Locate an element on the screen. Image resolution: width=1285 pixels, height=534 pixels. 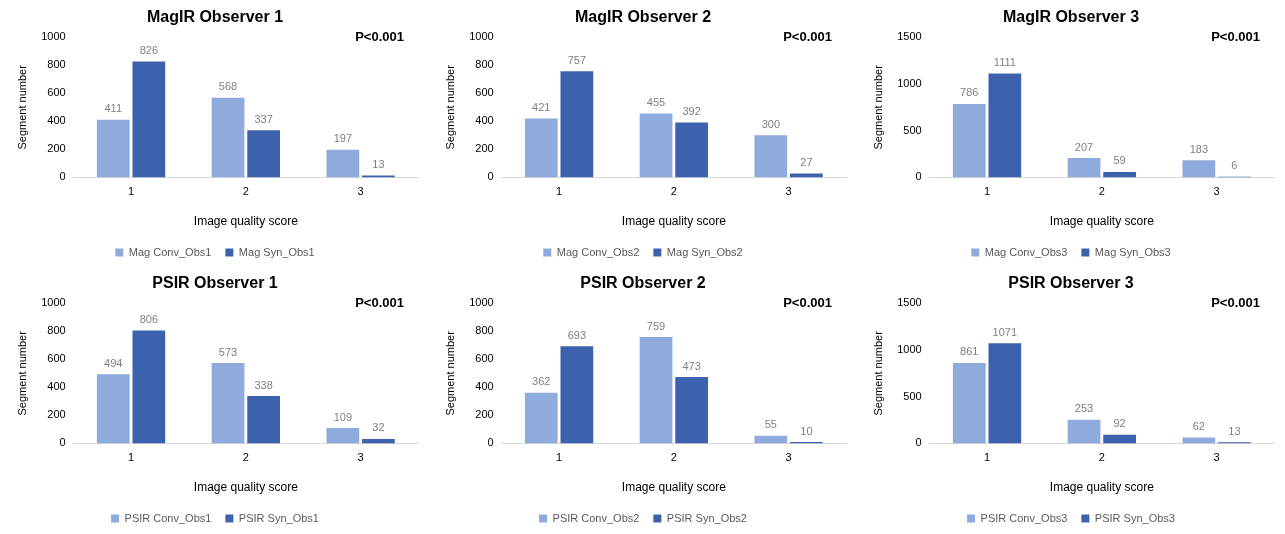
legend-label: PSIR Conv_Obs3 is located at coordinates (1024, 517).